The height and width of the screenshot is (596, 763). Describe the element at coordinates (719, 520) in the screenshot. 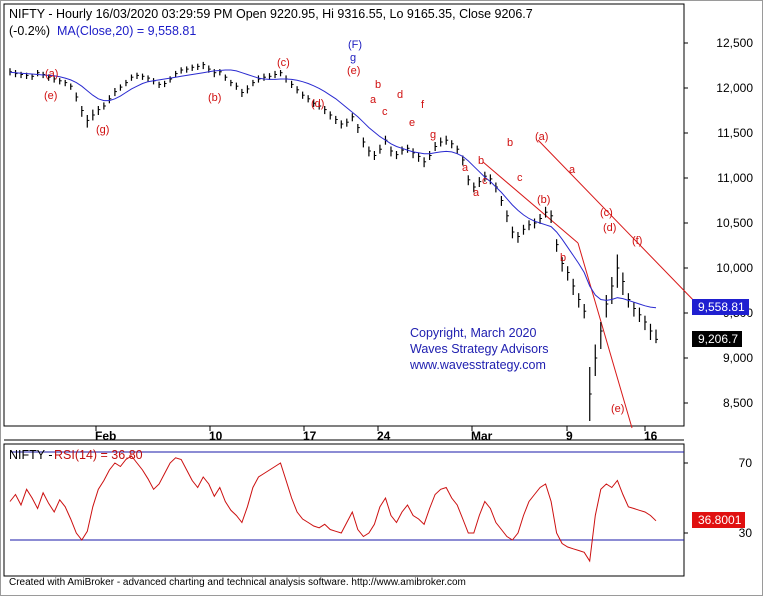

I see `rsi-value-tag: 36.8001` at that location.